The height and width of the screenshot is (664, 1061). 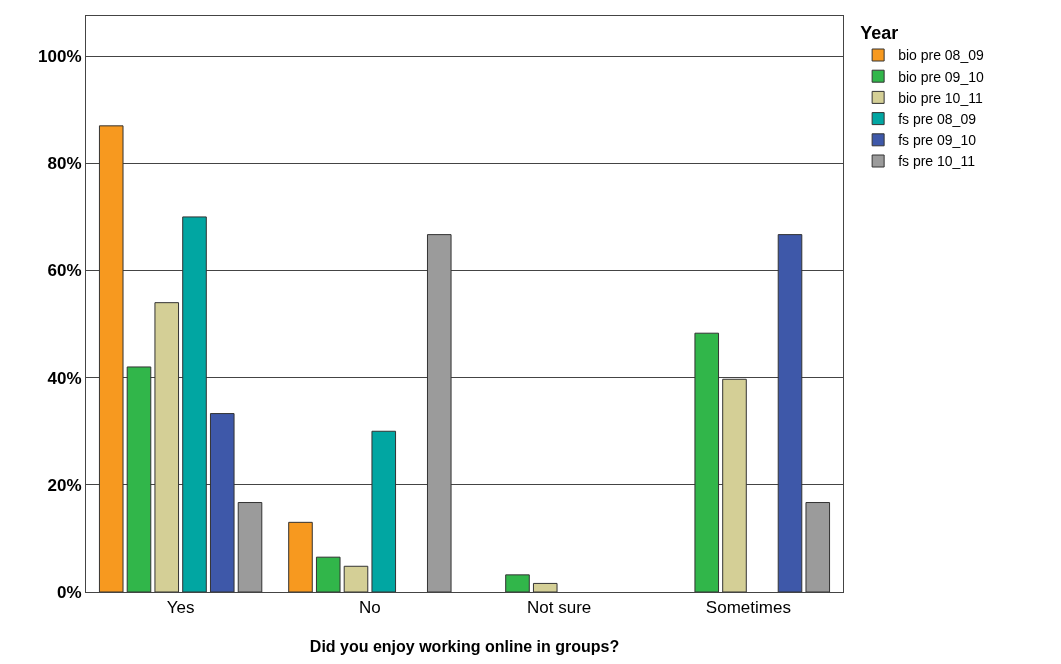 I want to click on x-tick-label: Not sure, so click(x=559, y=608).